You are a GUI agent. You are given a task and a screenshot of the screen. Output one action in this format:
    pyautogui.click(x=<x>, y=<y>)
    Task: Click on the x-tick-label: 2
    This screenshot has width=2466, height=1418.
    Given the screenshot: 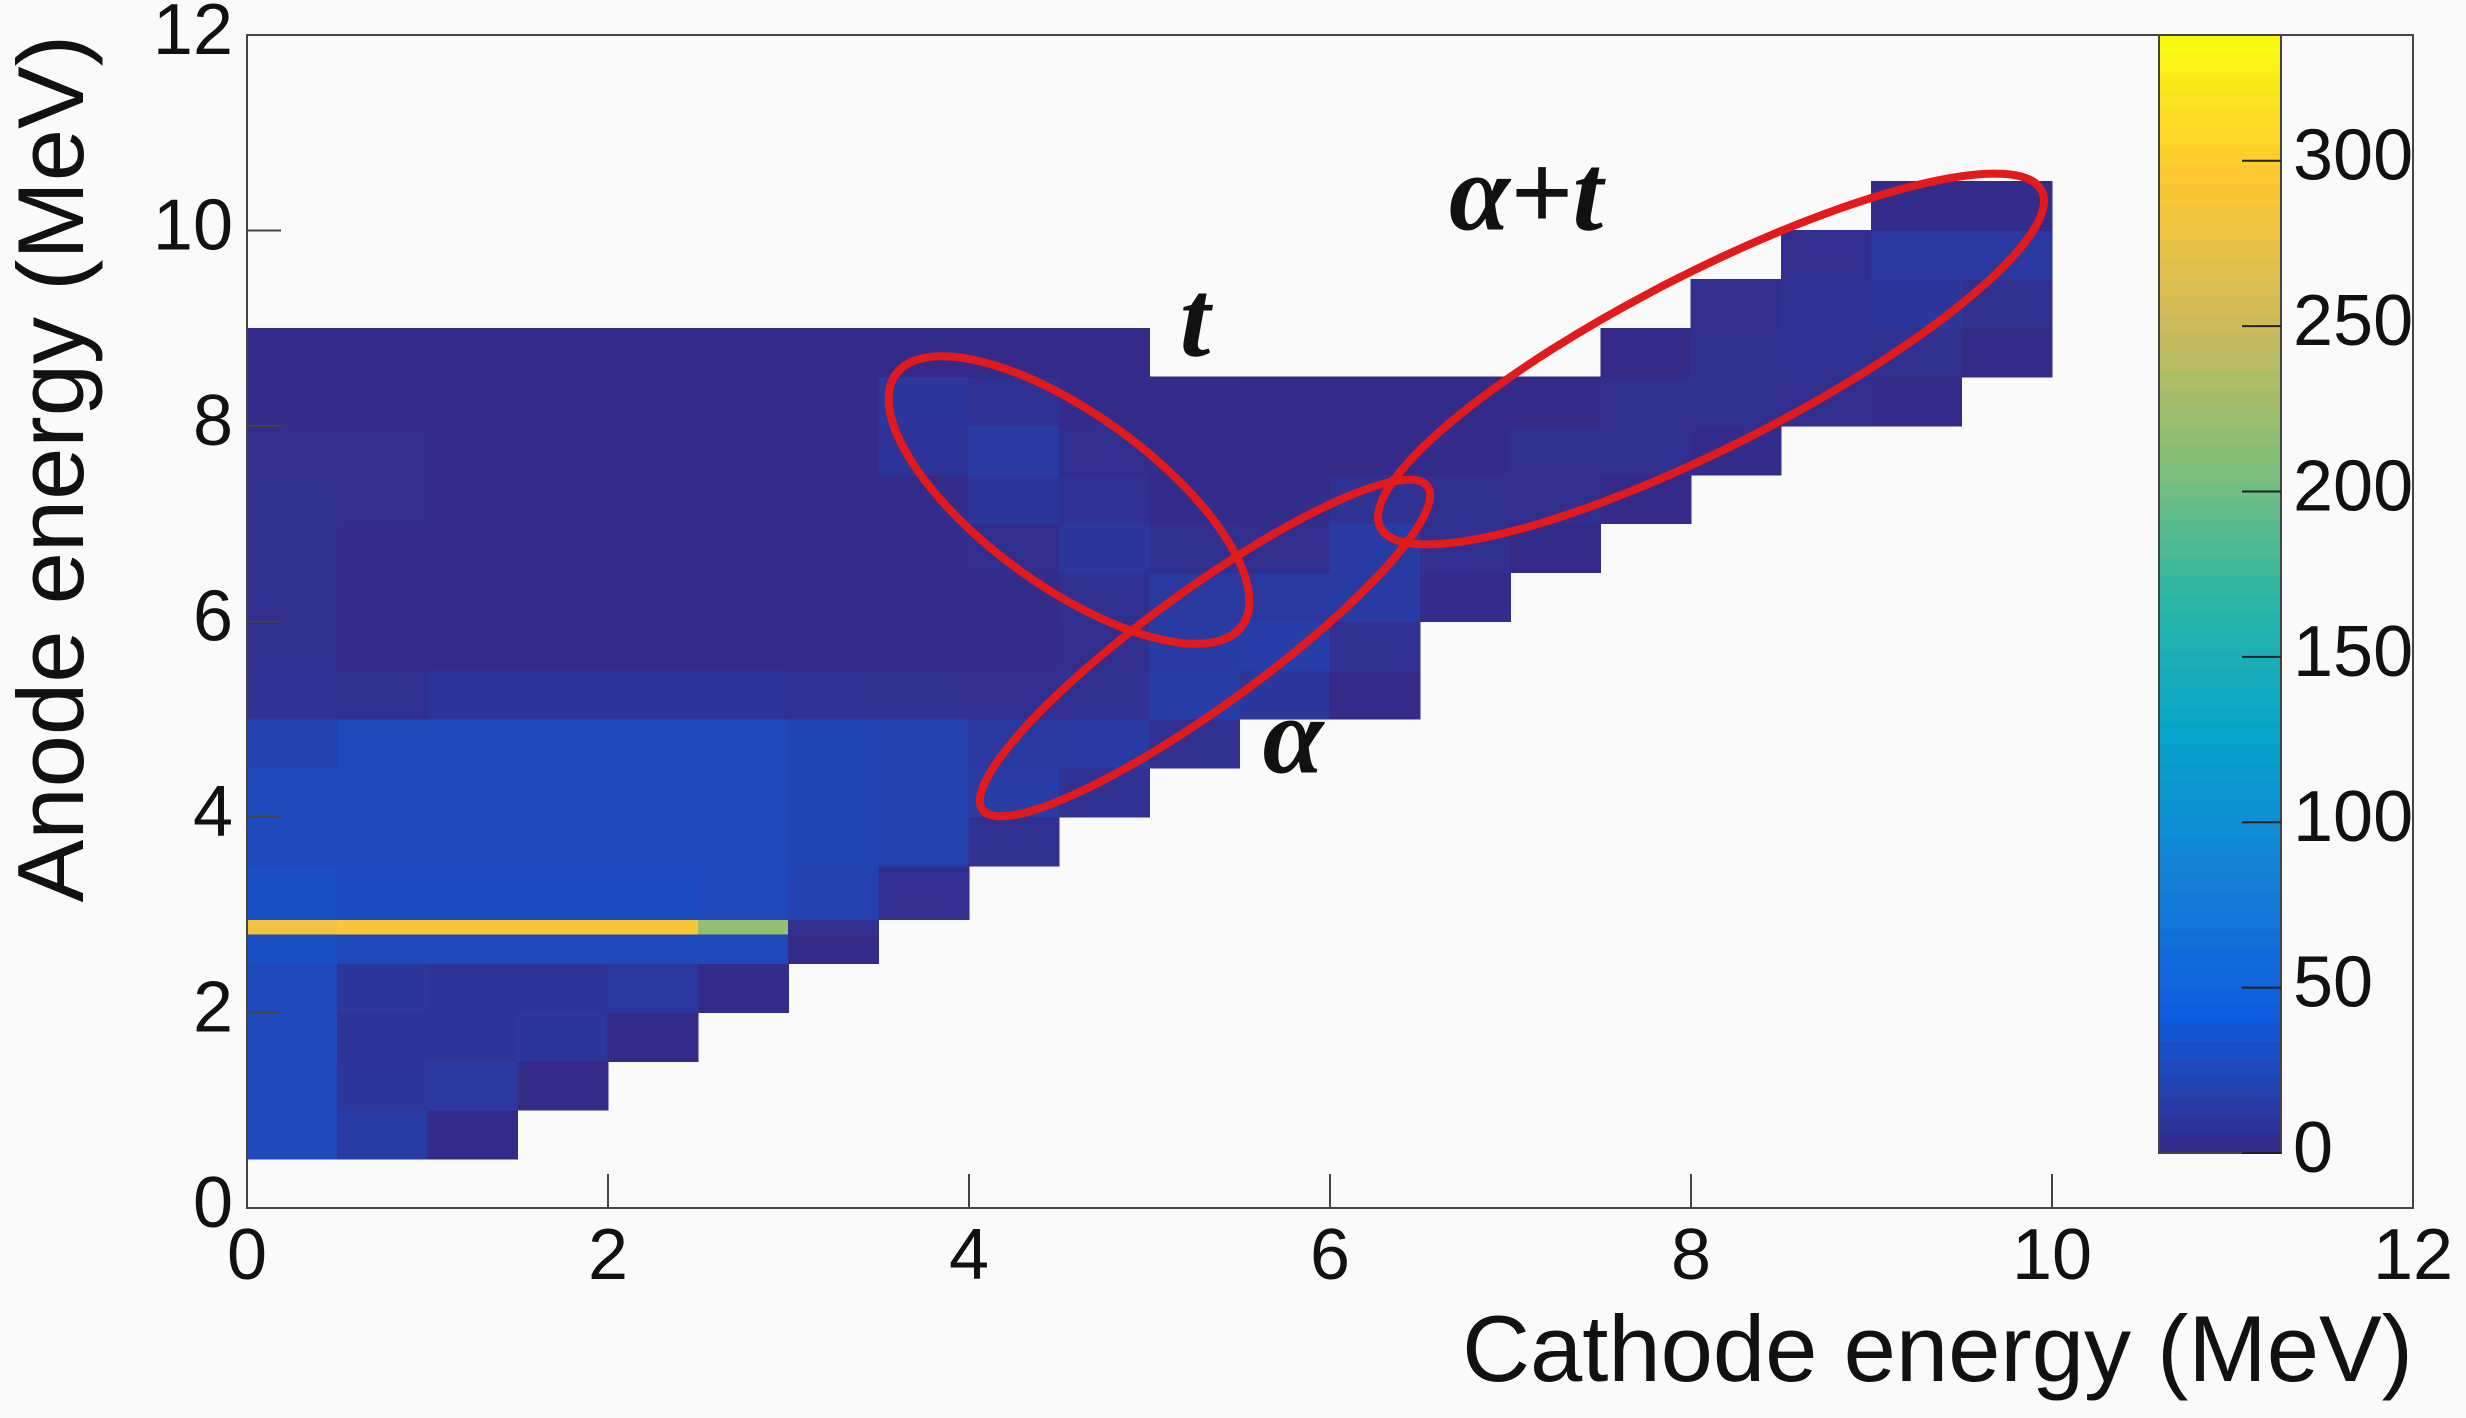 What is the action you would take?
    pyautogui.click(x=608, y=1255)
    